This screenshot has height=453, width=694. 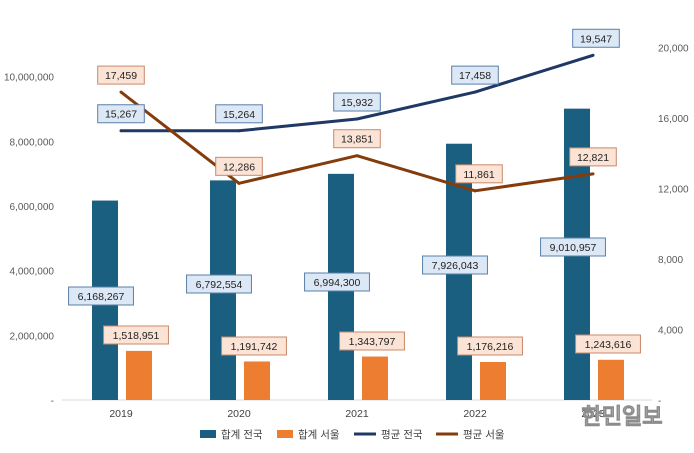 I want to click on data-label-series-2-2019-text: 15,267, so click(x=121, y=115).